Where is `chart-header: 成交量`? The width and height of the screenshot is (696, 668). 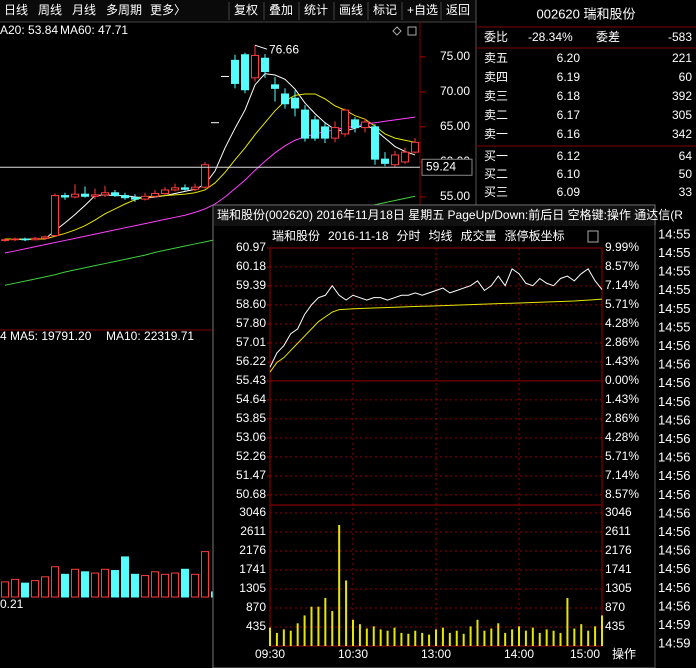 chart-header: 成交量 is located at coordinates (479, 235).